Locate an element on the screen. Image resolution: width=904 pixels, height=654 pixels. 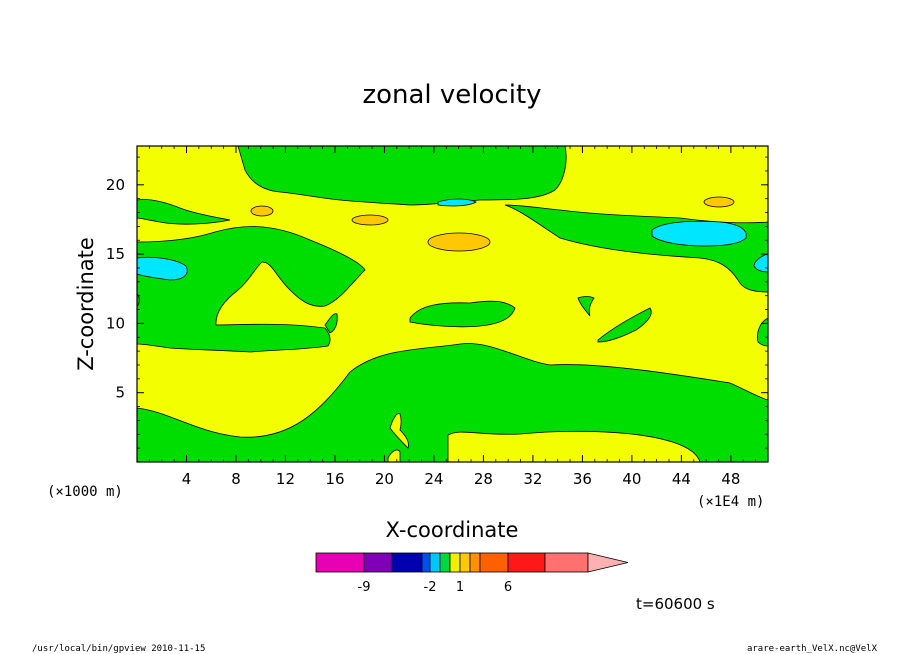
x-tick-label: 12 is located at coordinates (285, 479).